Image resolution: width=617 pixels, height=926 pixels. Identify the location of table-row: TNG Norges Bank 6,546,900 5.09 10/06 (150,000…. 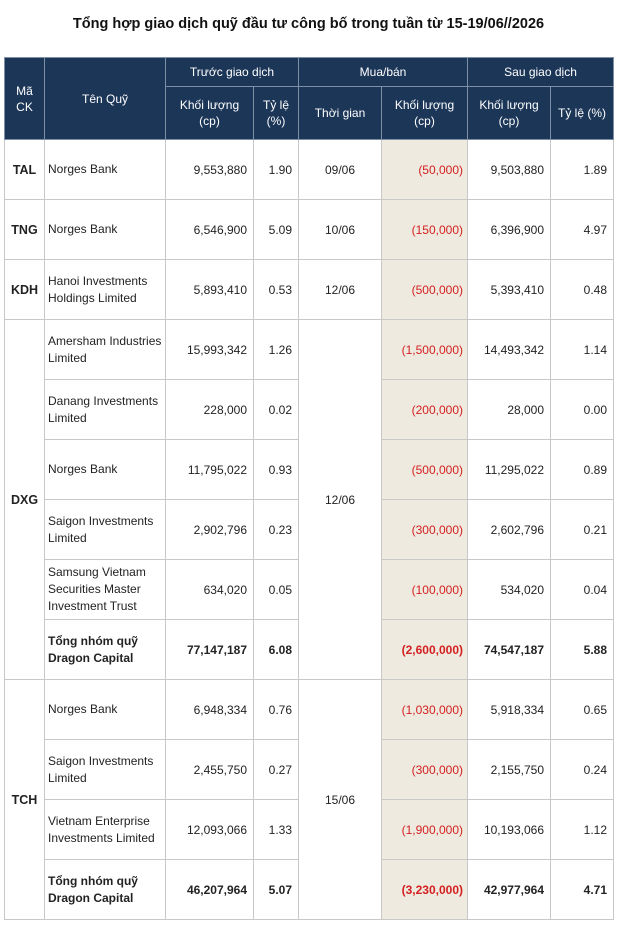
(309, 229).